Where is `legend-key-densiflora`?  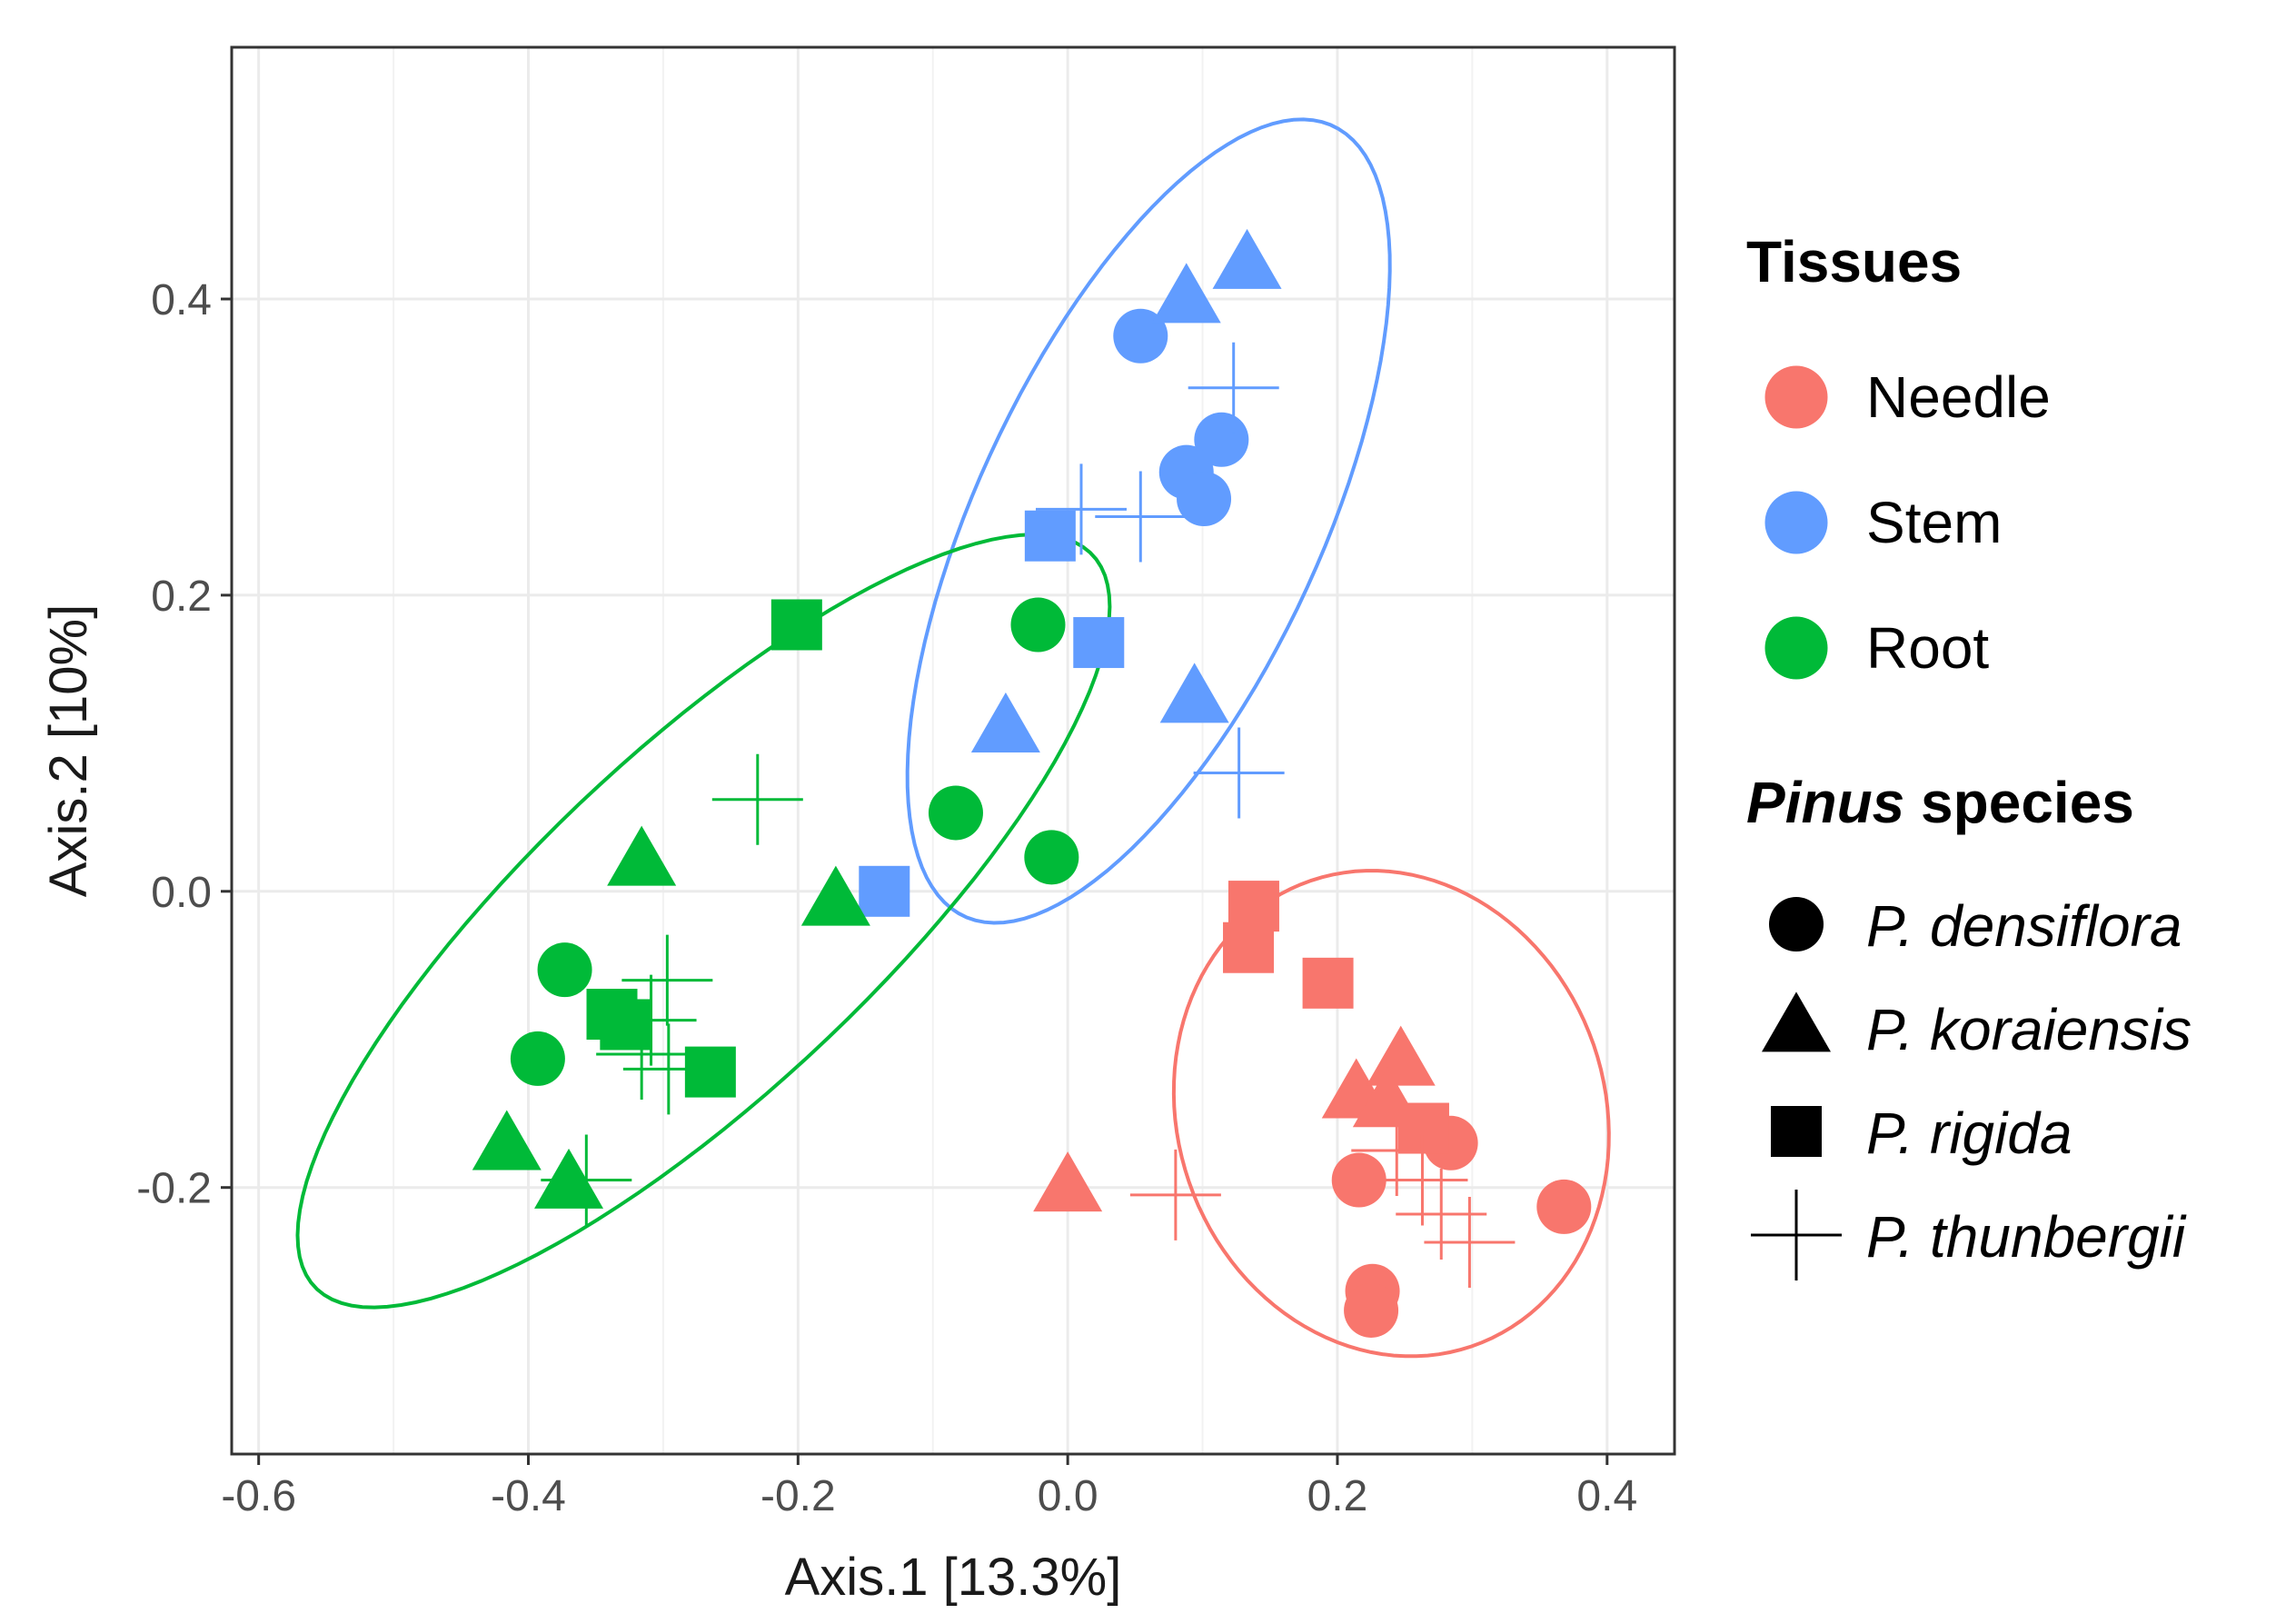
legend-key-densiflora is located at coordinates (1796, 924).